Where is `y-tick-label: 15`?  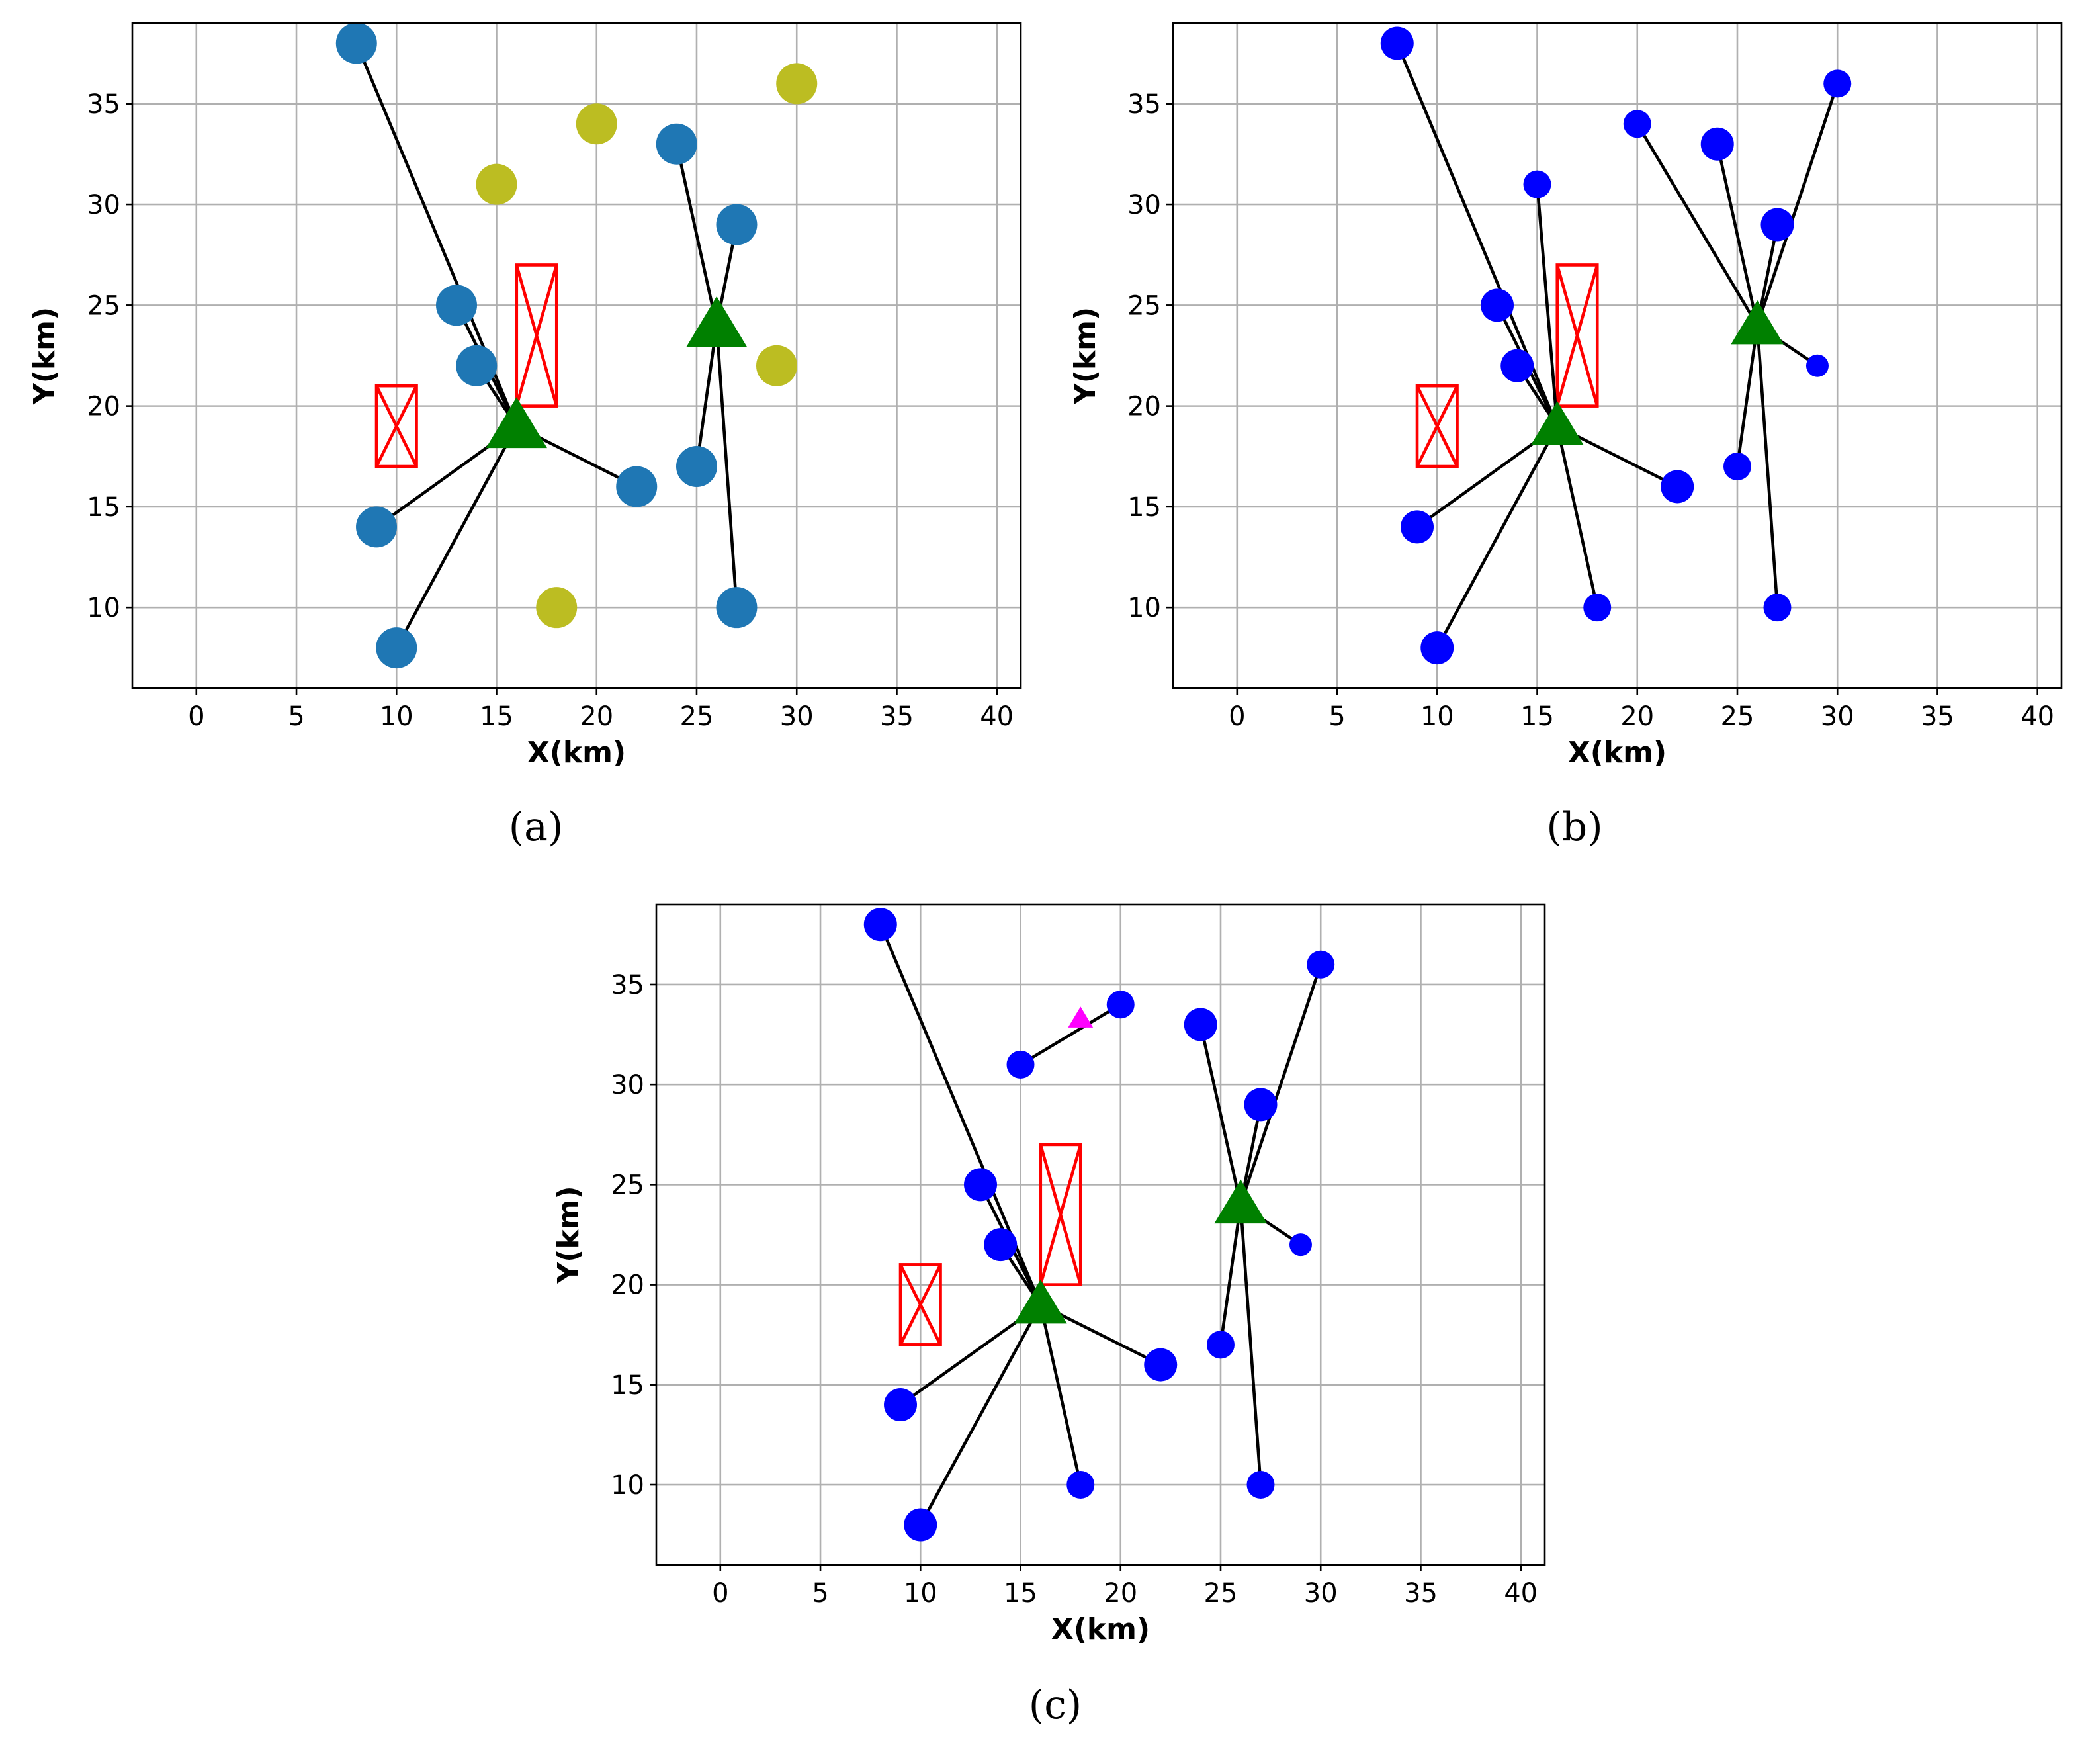
y-tick-label: 15 is located at coordinates (103, 507).